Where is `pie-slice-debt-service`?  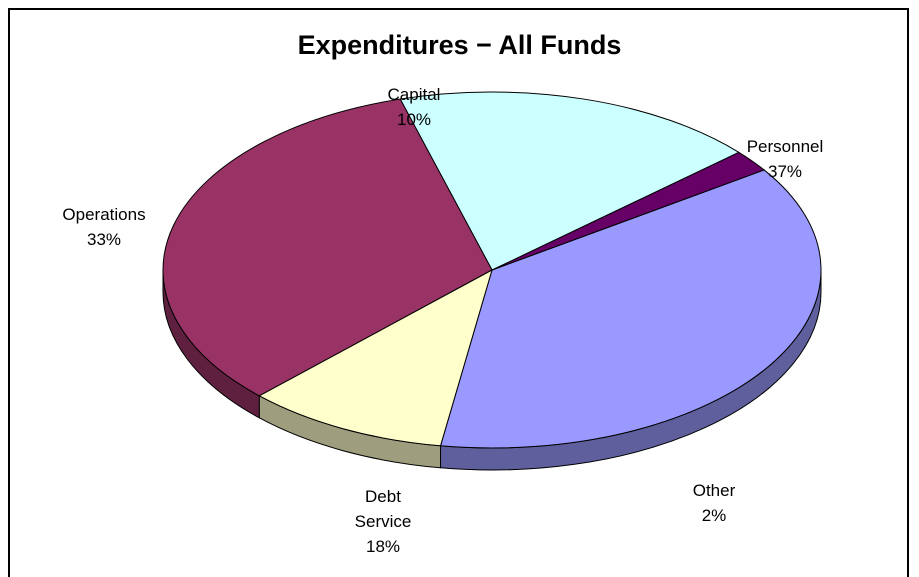
pie-slice-debt-service is located at coordinates (569, 181).